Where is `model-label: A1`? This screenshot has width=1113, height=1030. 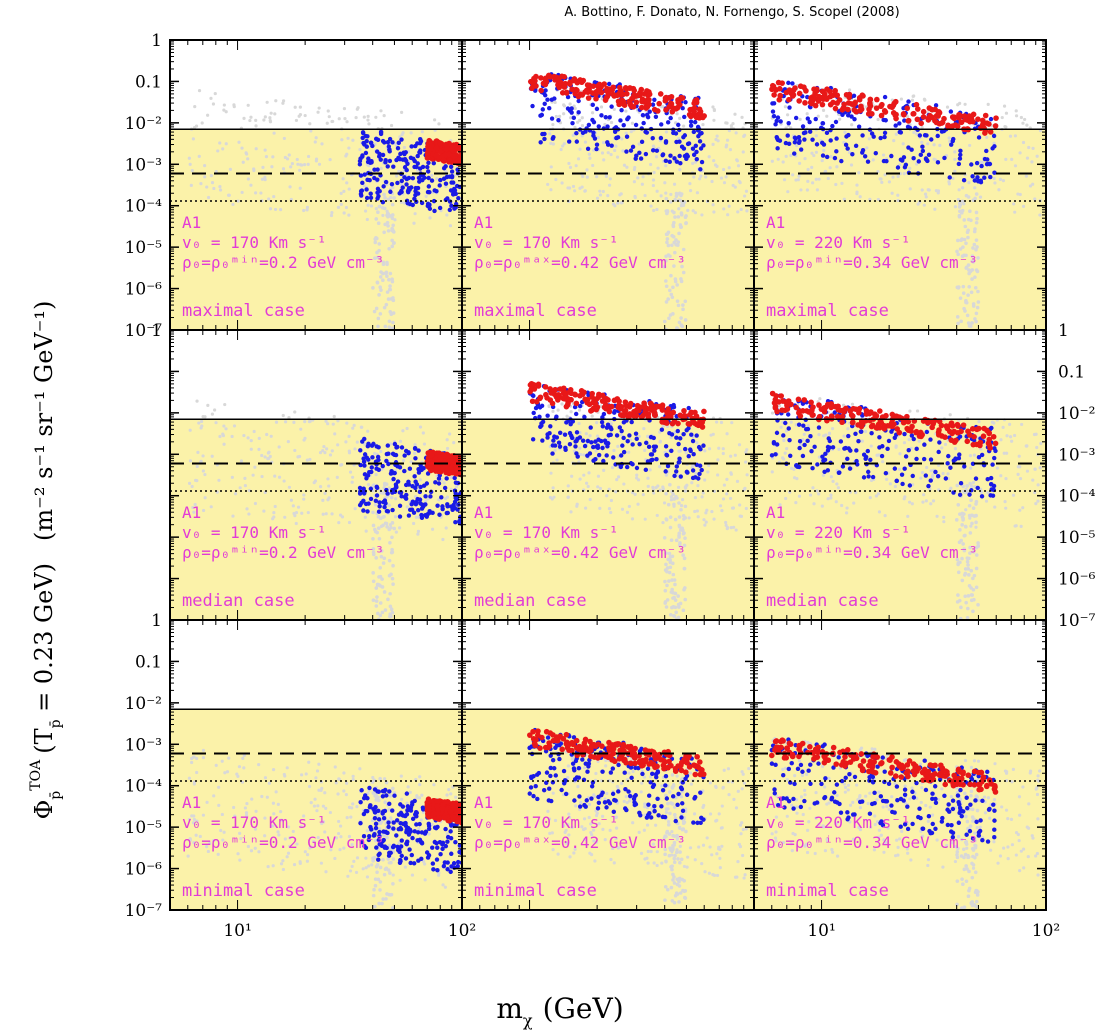
model-label: A1 is located at coordinates (775, 222).